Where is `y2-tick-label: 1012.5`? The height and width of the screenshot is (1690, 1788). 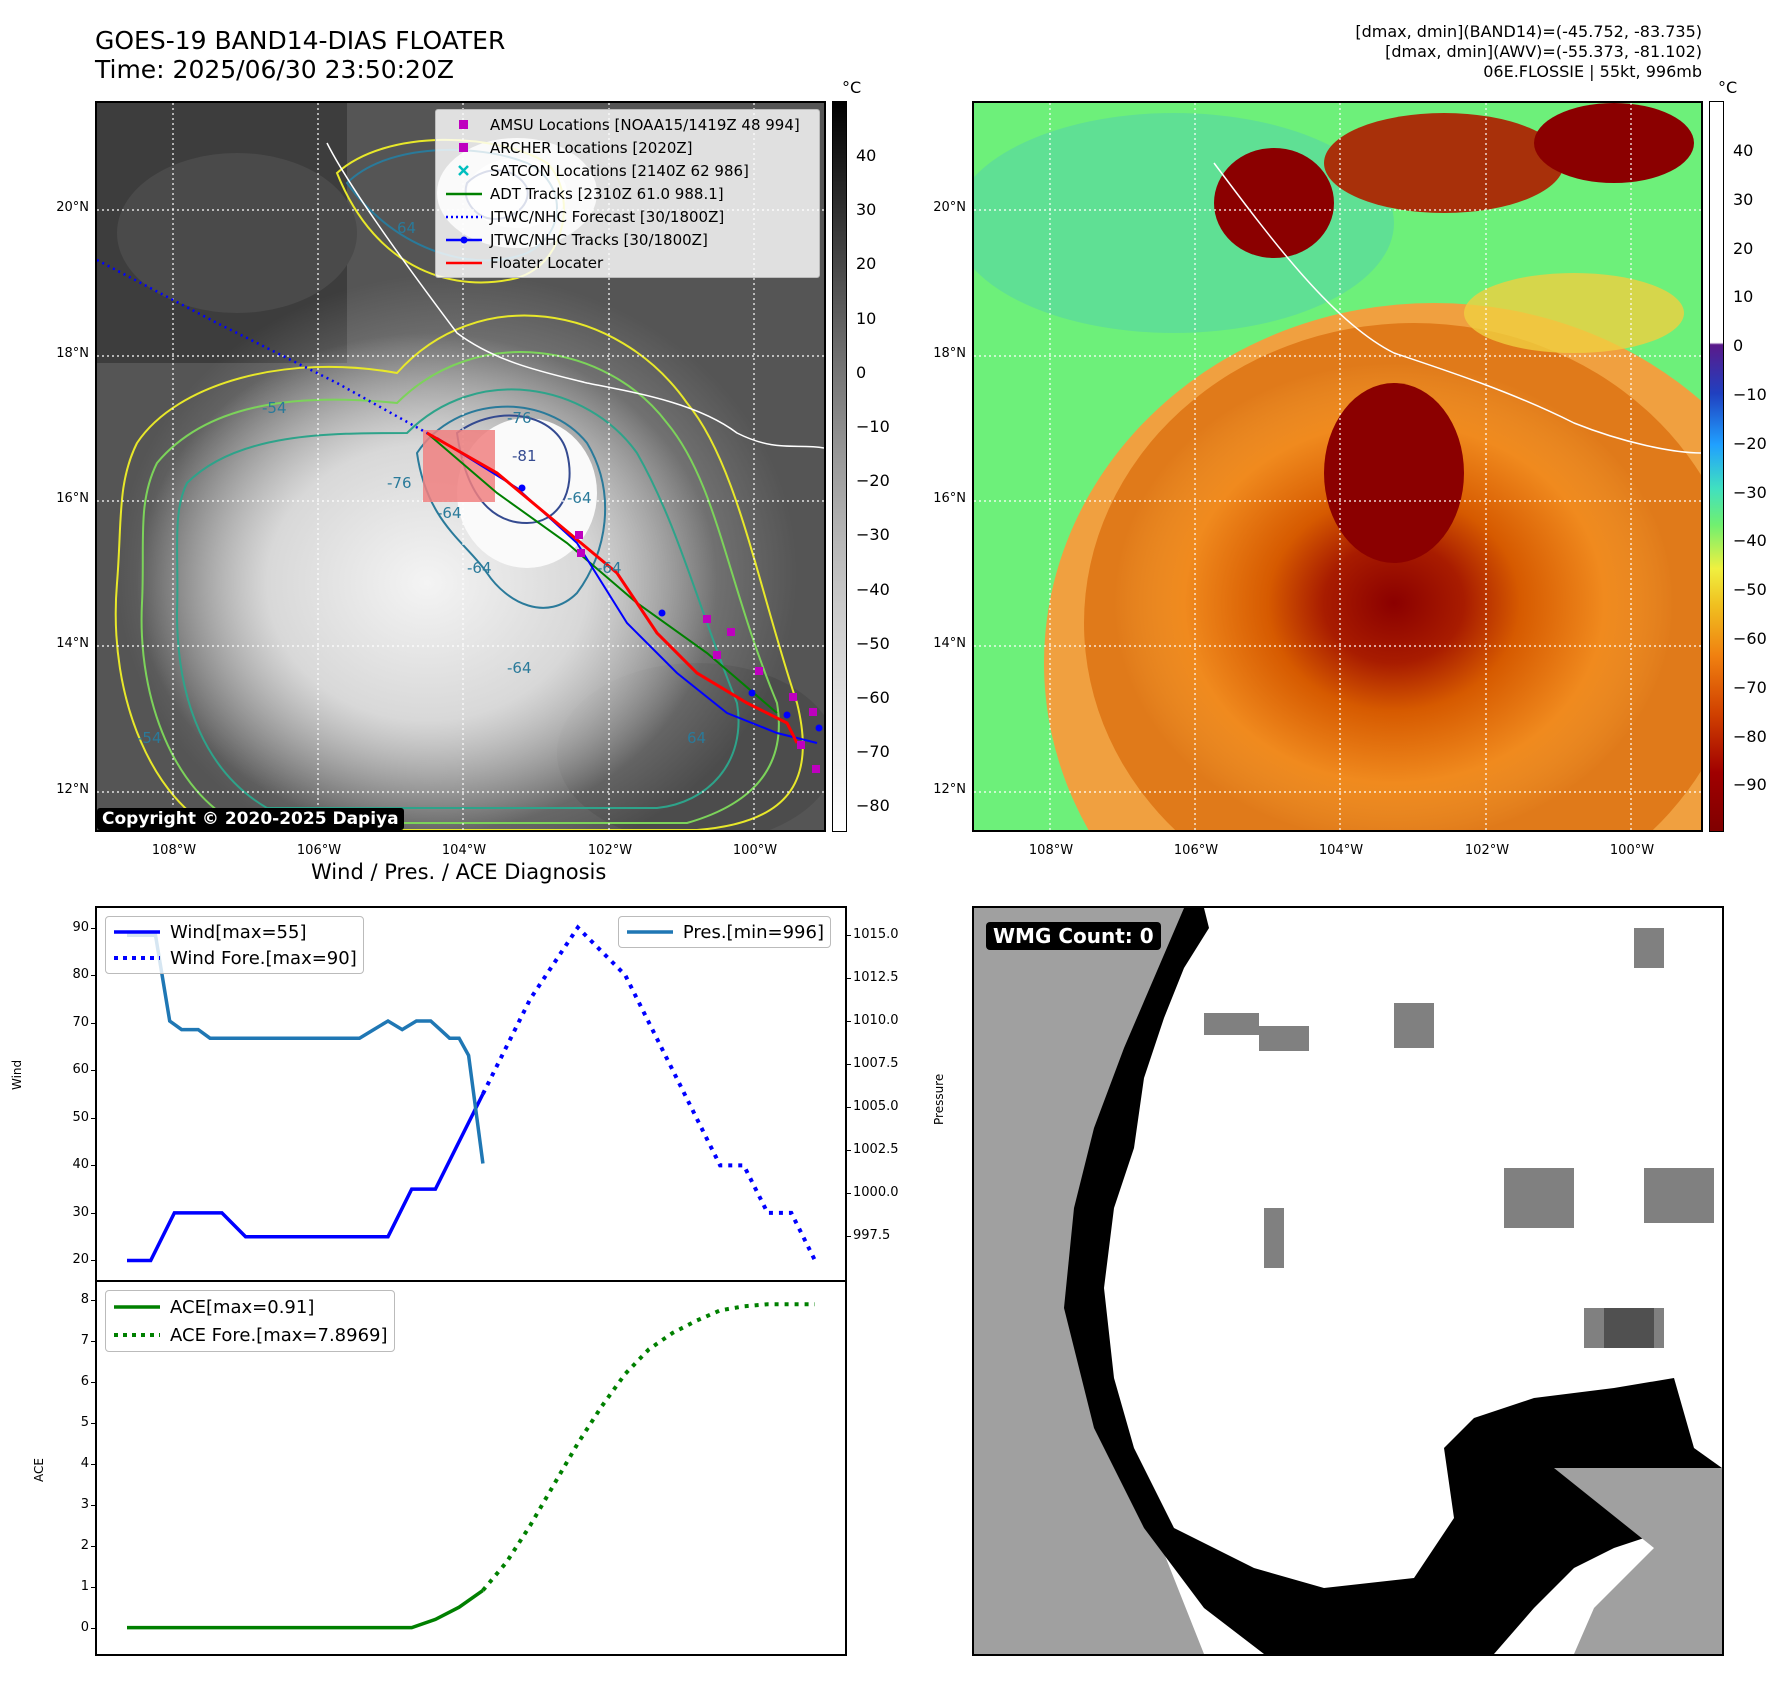
y2-tick-label: 1012.5 is located at coordinates (876, 978).